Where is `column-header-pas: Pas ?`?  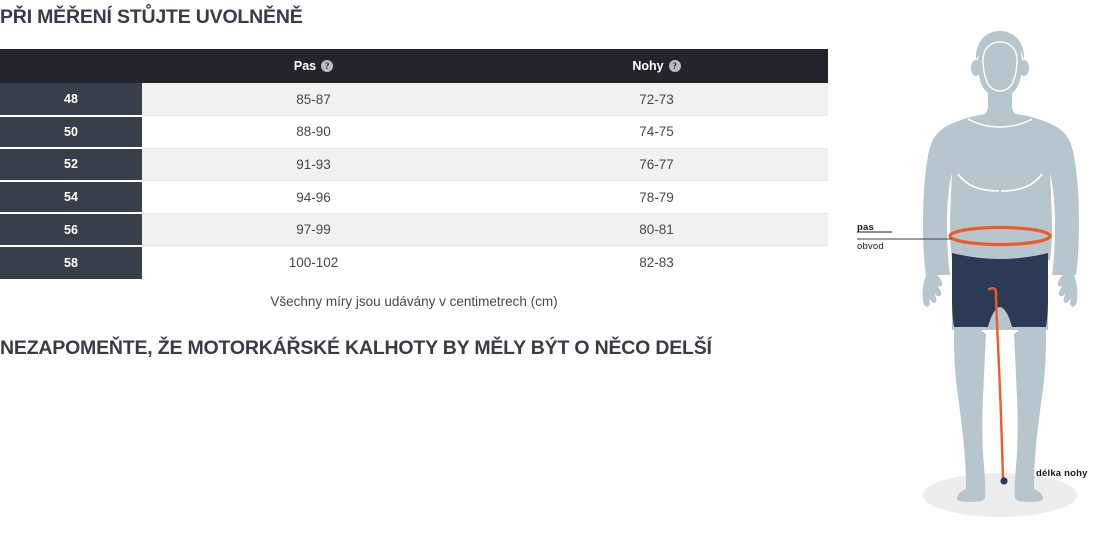 column-header-pas: Pas ? is located at coordinates (313, 66).